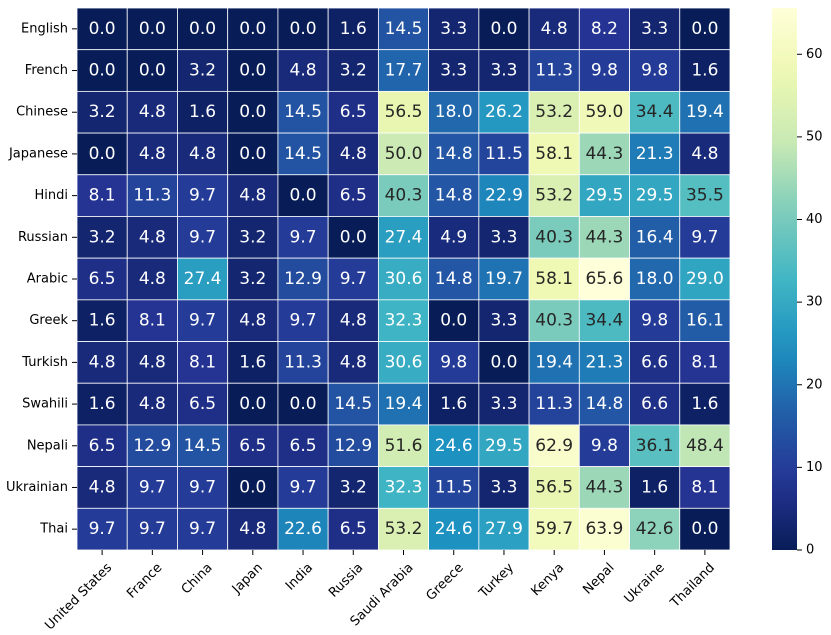 The width and height of the screenshot is (831, 635). I want to click on cell-value-label: 22.9, so click(504, 196).